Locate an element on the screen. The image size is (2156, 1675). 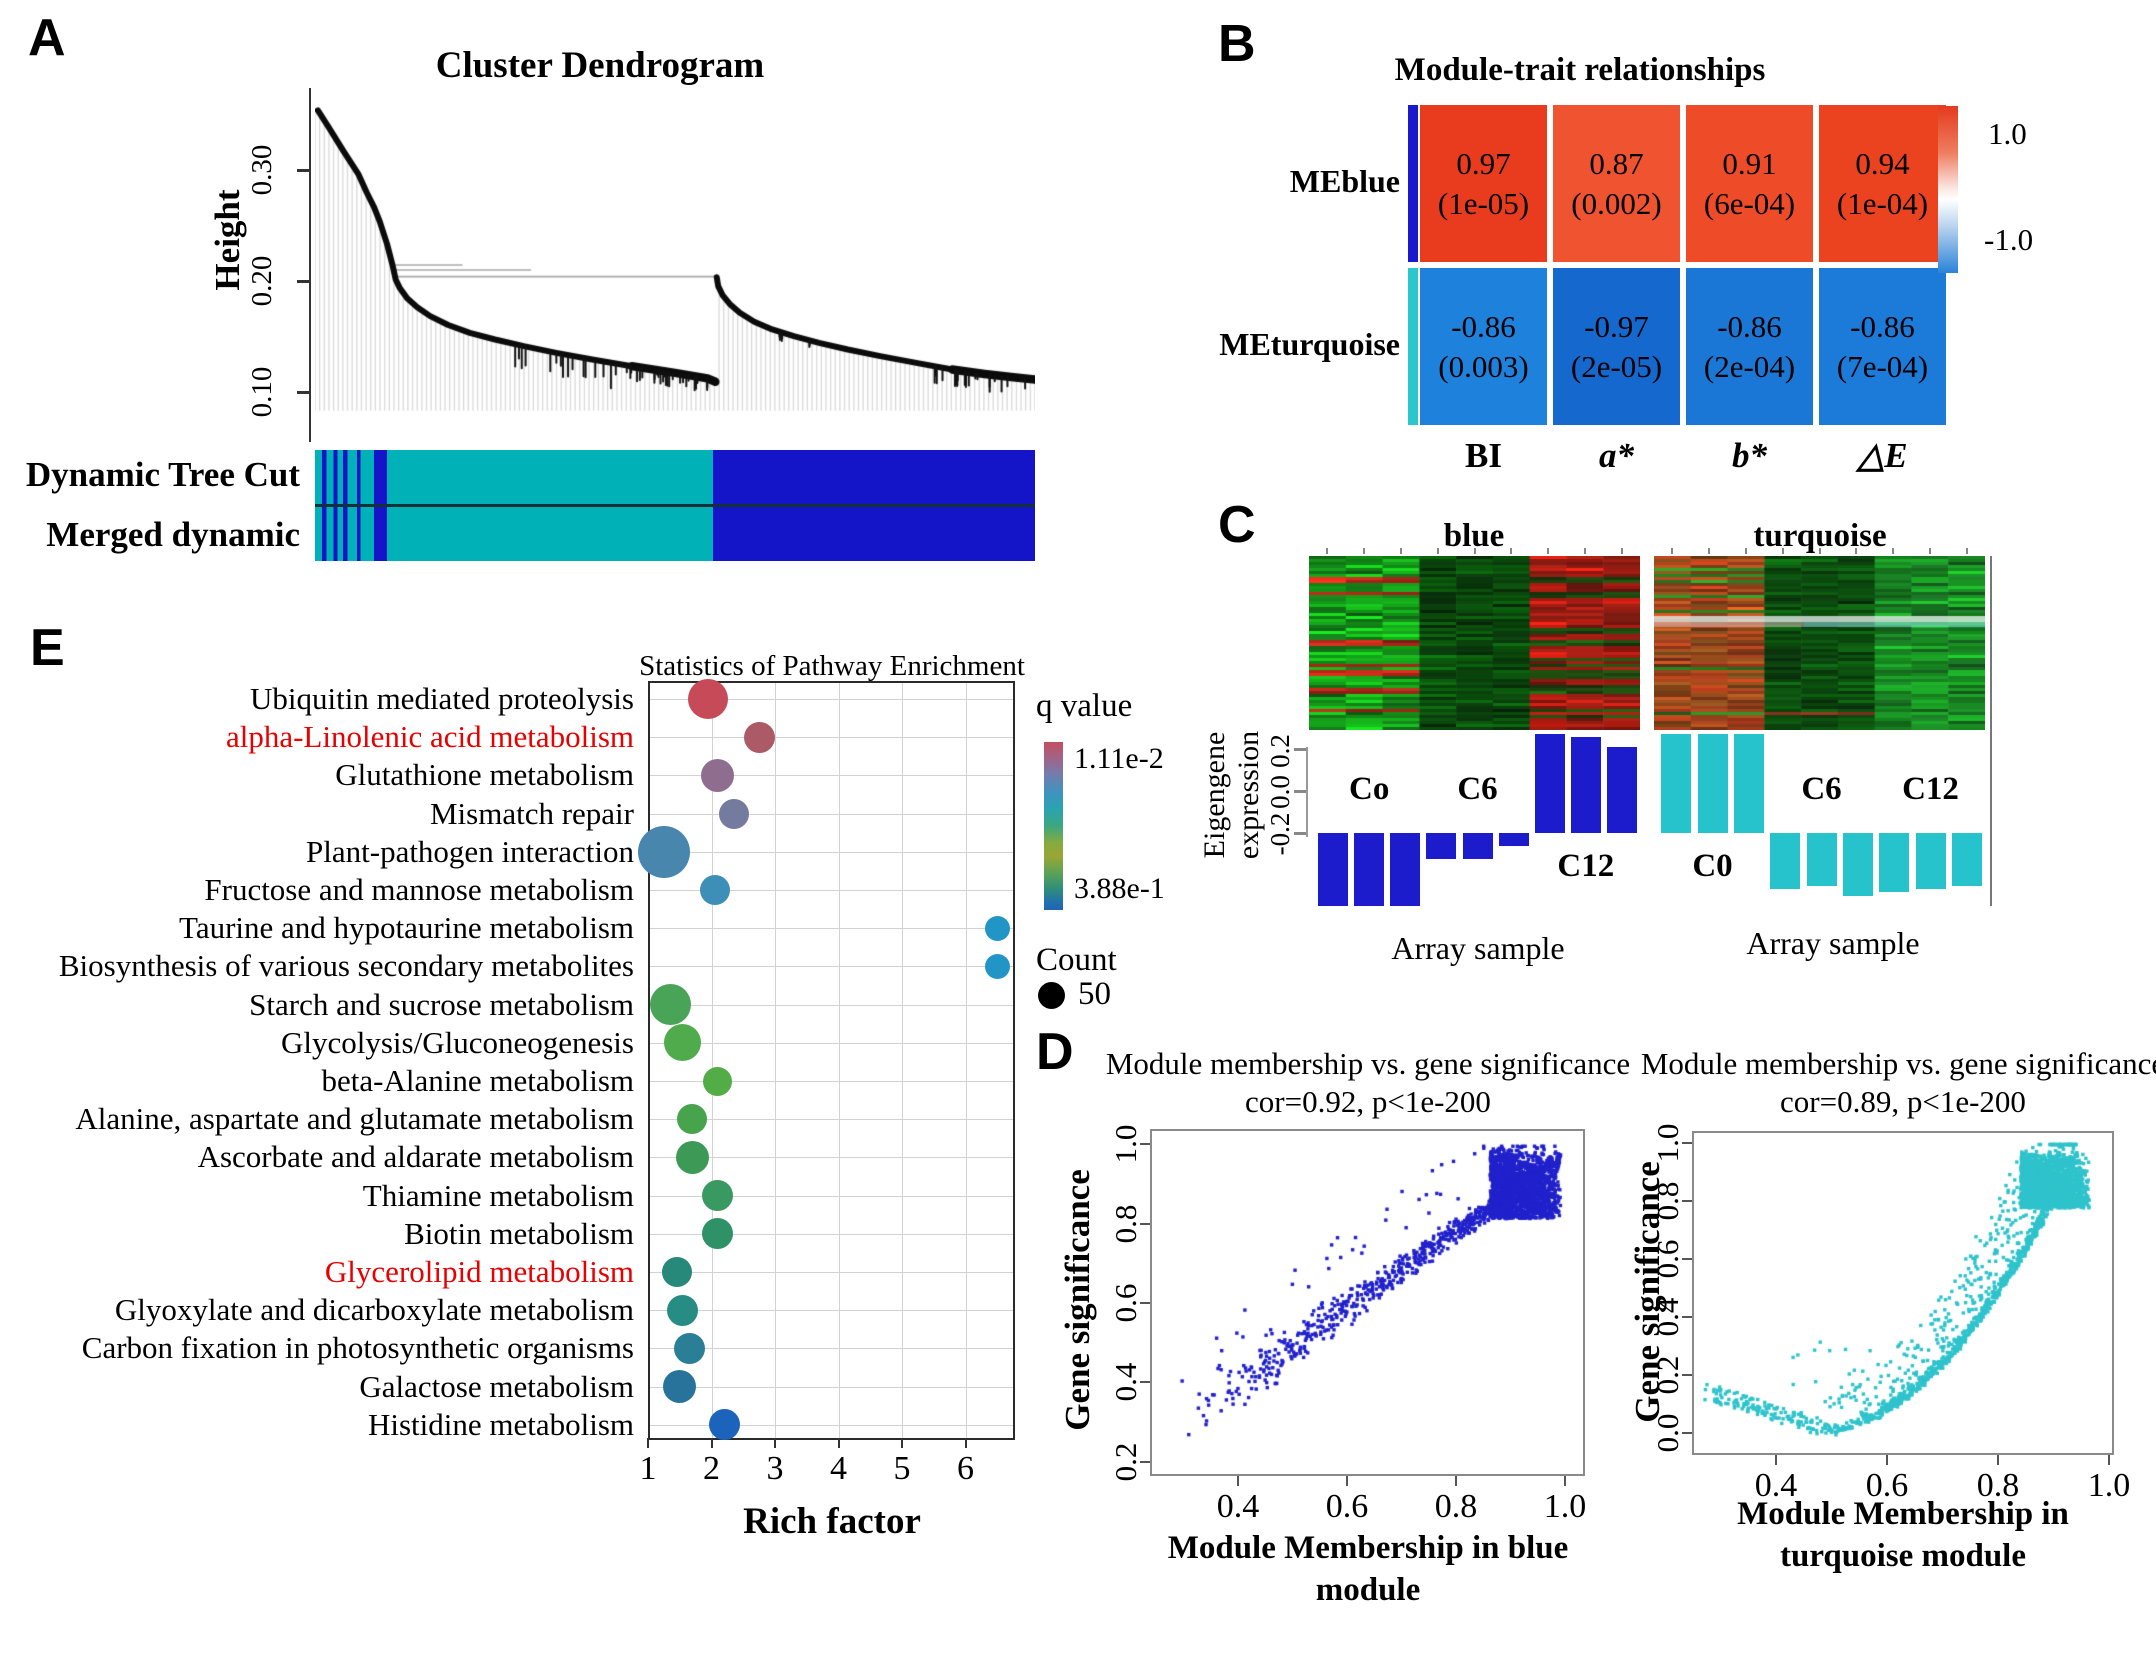
trait-column-label: △E is located at coordinates (1882, 455).